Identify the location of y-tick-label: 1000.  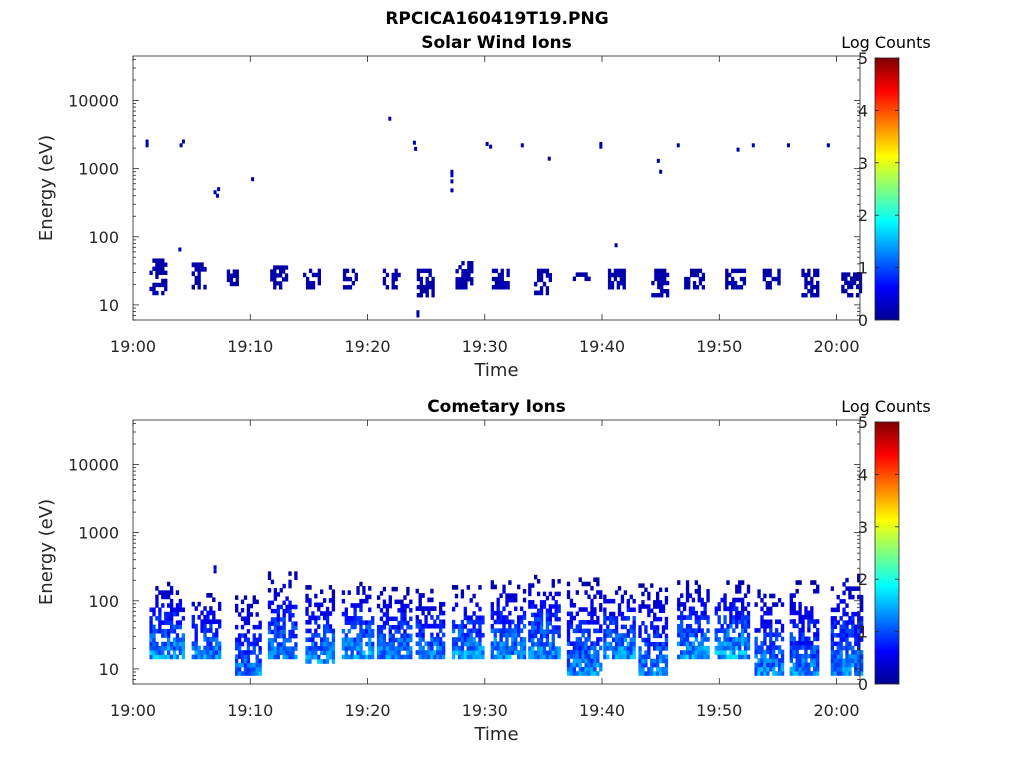
(98, 533).